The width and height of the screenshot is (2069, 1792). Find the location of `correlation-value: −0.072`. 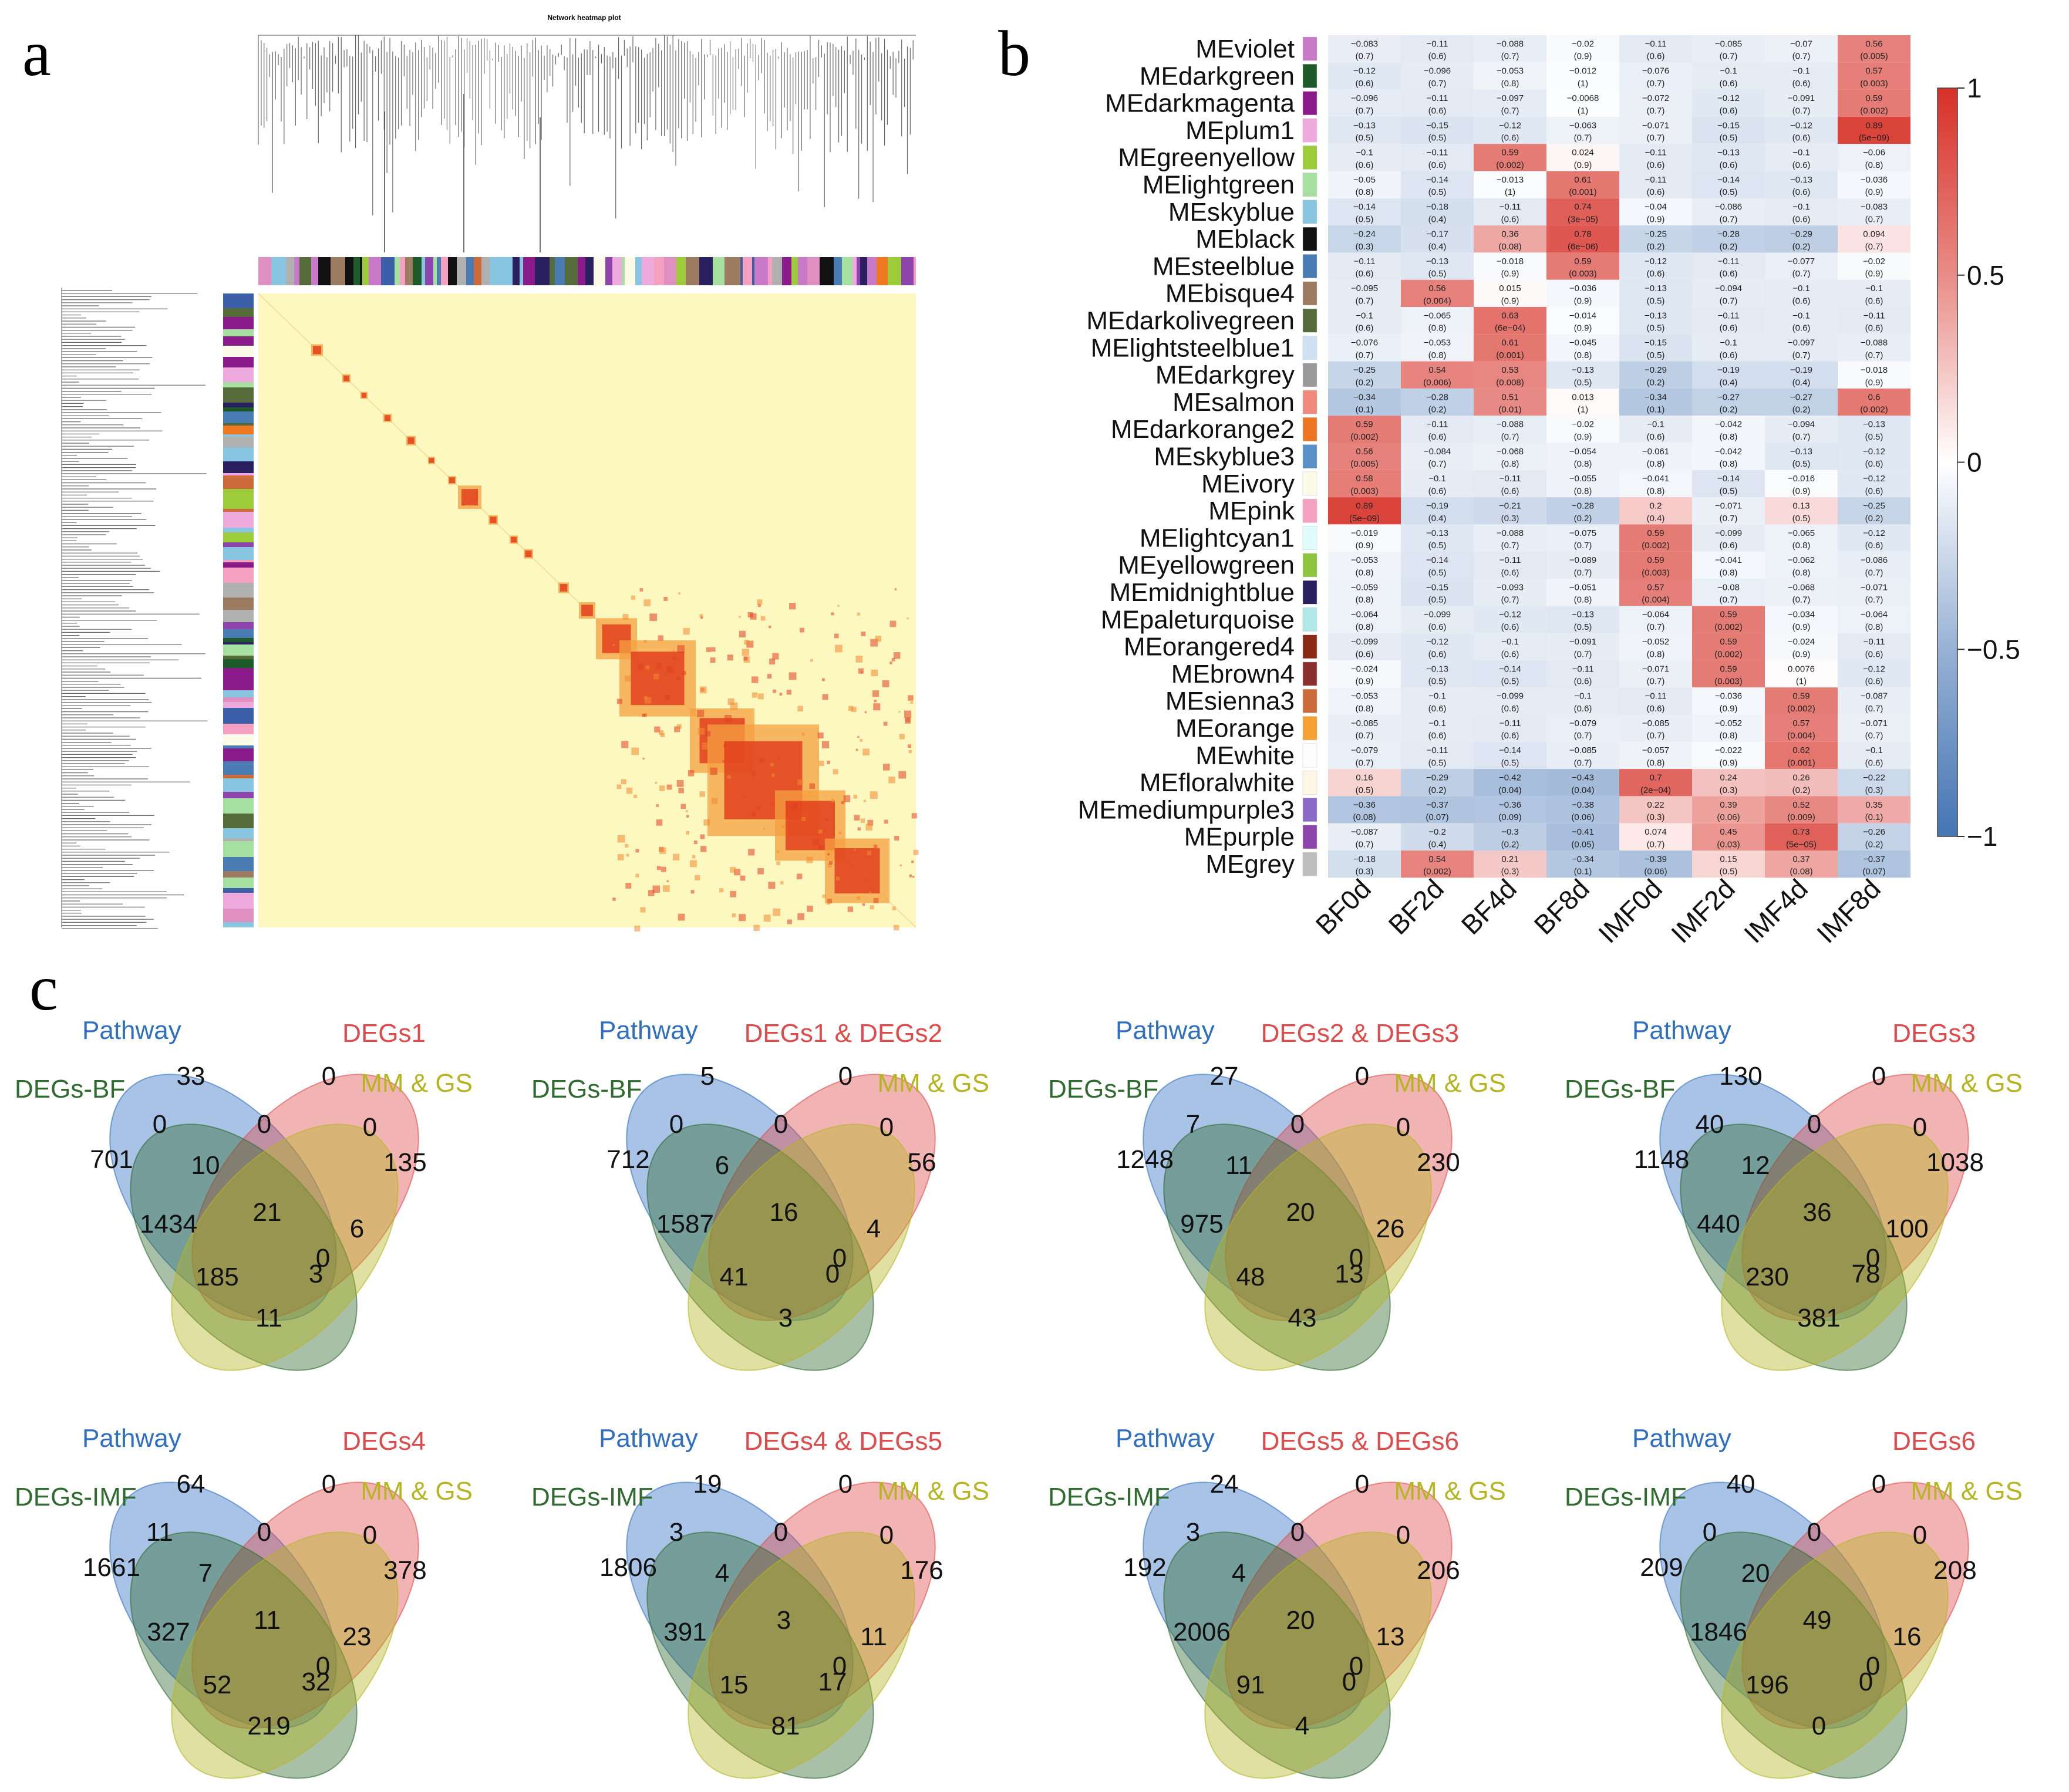

correlation-value: −0.072 is located at coordinates (1656, 98).